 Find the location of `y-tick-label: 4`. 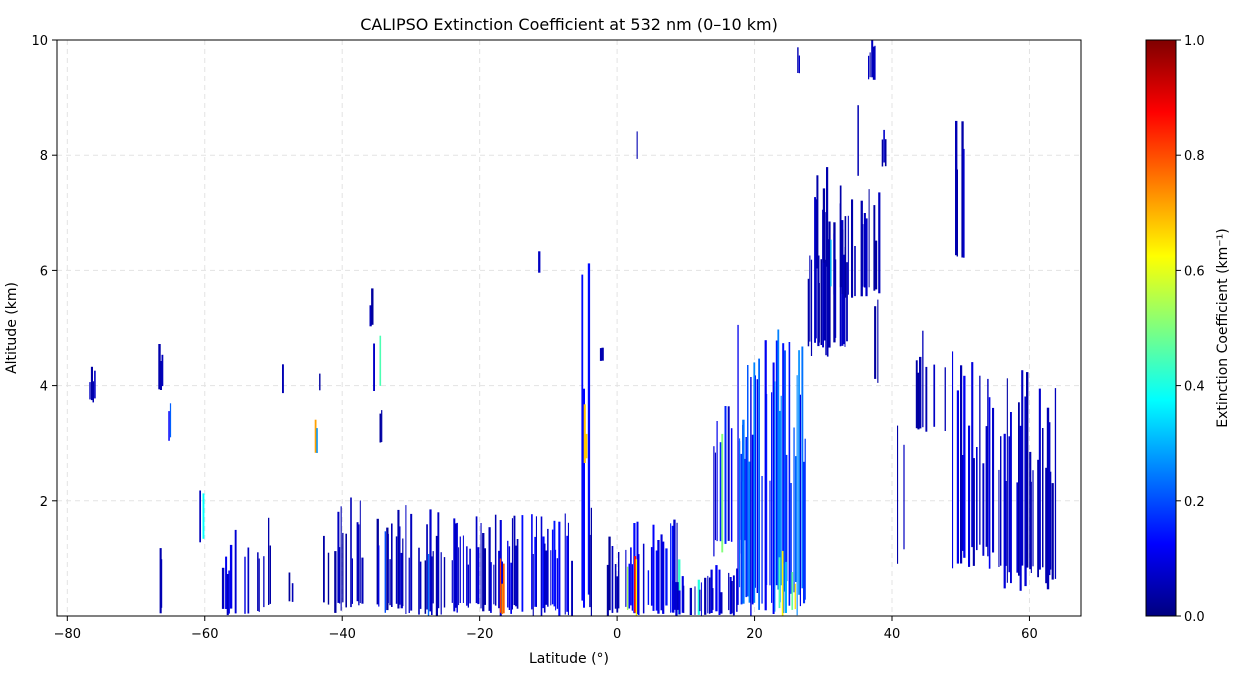

y-tick-label: 4 is located at coordinates (44, 387).